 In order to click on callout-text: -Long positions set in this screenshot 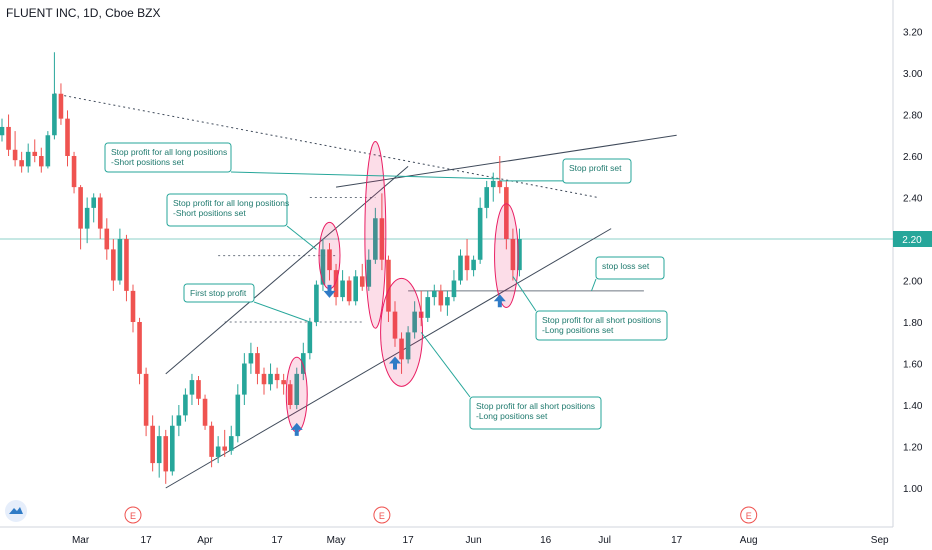, I will do `click(512, 416)`.